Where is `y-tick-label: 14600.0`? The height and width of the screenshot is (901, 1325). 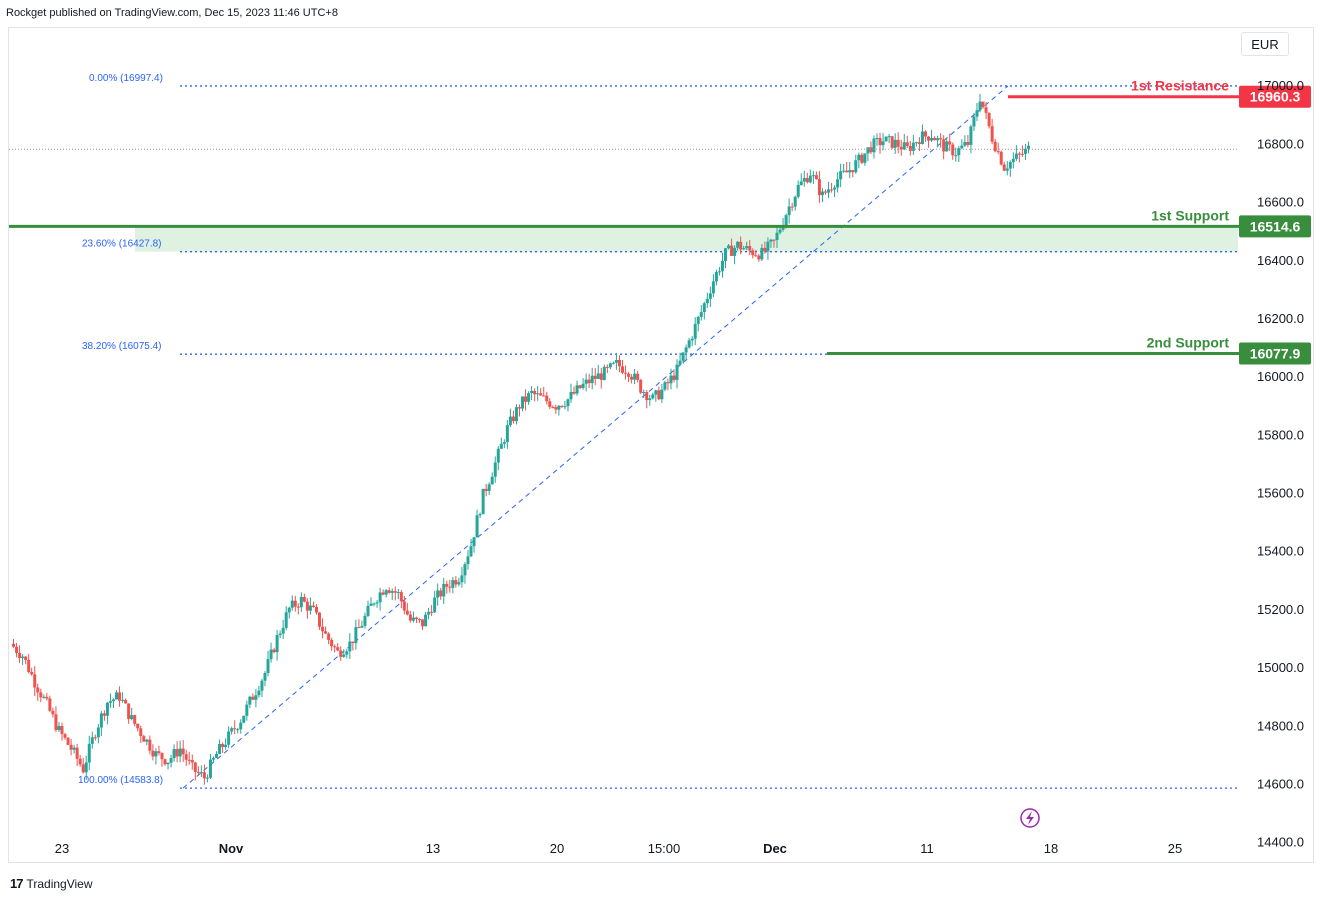 y-tick-label: 14600.0 is located at coordinates (1280, 783).